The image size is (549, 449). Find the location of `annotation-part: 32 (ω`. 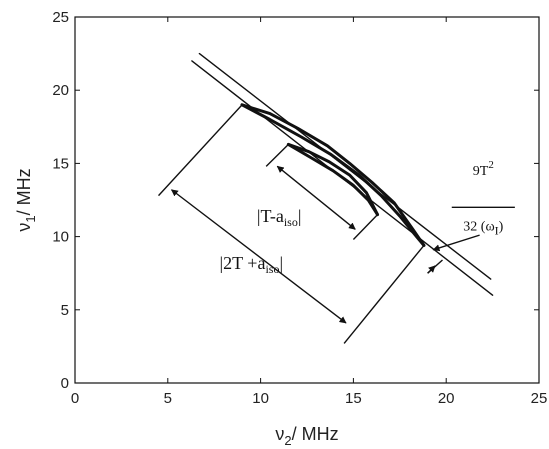

annotation-part: 32 (ω is located at coordinates (478, 227).